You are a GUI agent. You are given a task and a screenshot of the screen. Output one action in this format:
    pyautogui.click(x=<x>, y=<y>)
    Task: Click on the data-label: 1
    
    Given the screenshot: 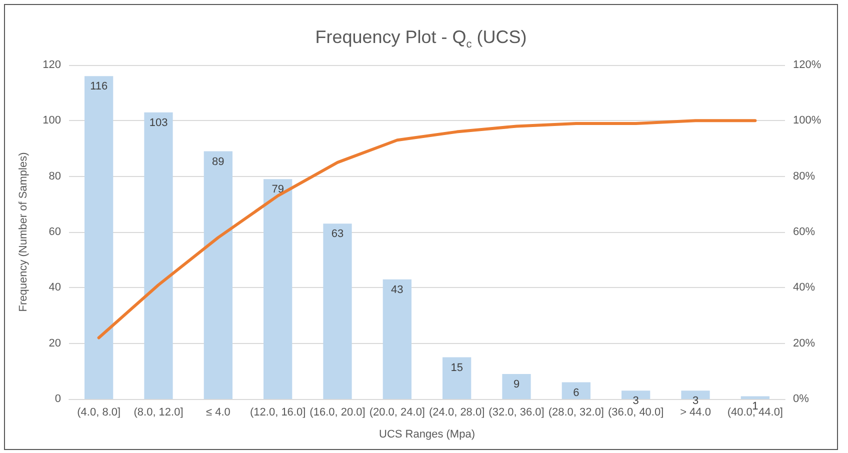 What is the action you would take?
    pyautogui.click(x=755, y=406)
    